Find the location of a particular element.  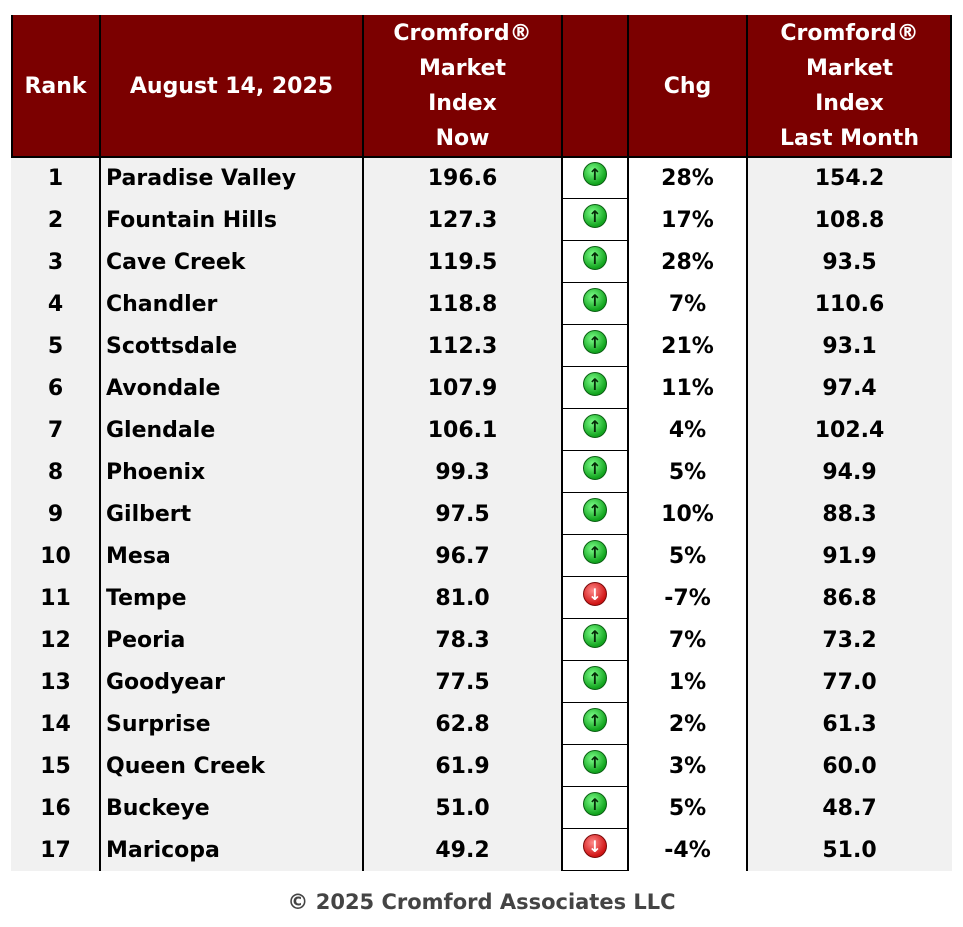

city-cell: Queen Creek is located at coordinates (231, 766).